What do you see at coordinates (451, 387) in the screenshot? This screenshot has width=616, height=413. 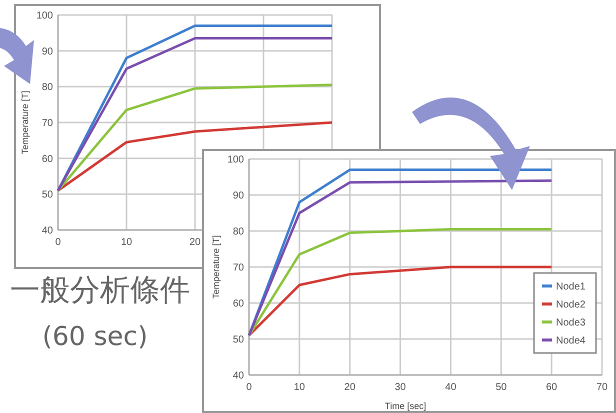 I see `x-tick-label: 40` at bounding box center [451, 387].